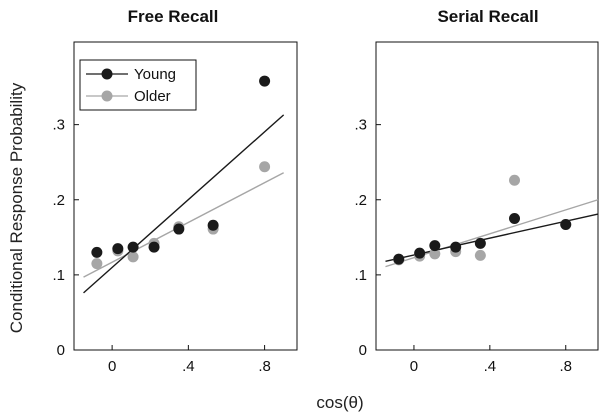 The image size is (601, 416). What do you see at coordinates (16, 207) in the screenshot?
I see `y-axis-label: Conditional Response Probability` at bounding box center [16, 207].